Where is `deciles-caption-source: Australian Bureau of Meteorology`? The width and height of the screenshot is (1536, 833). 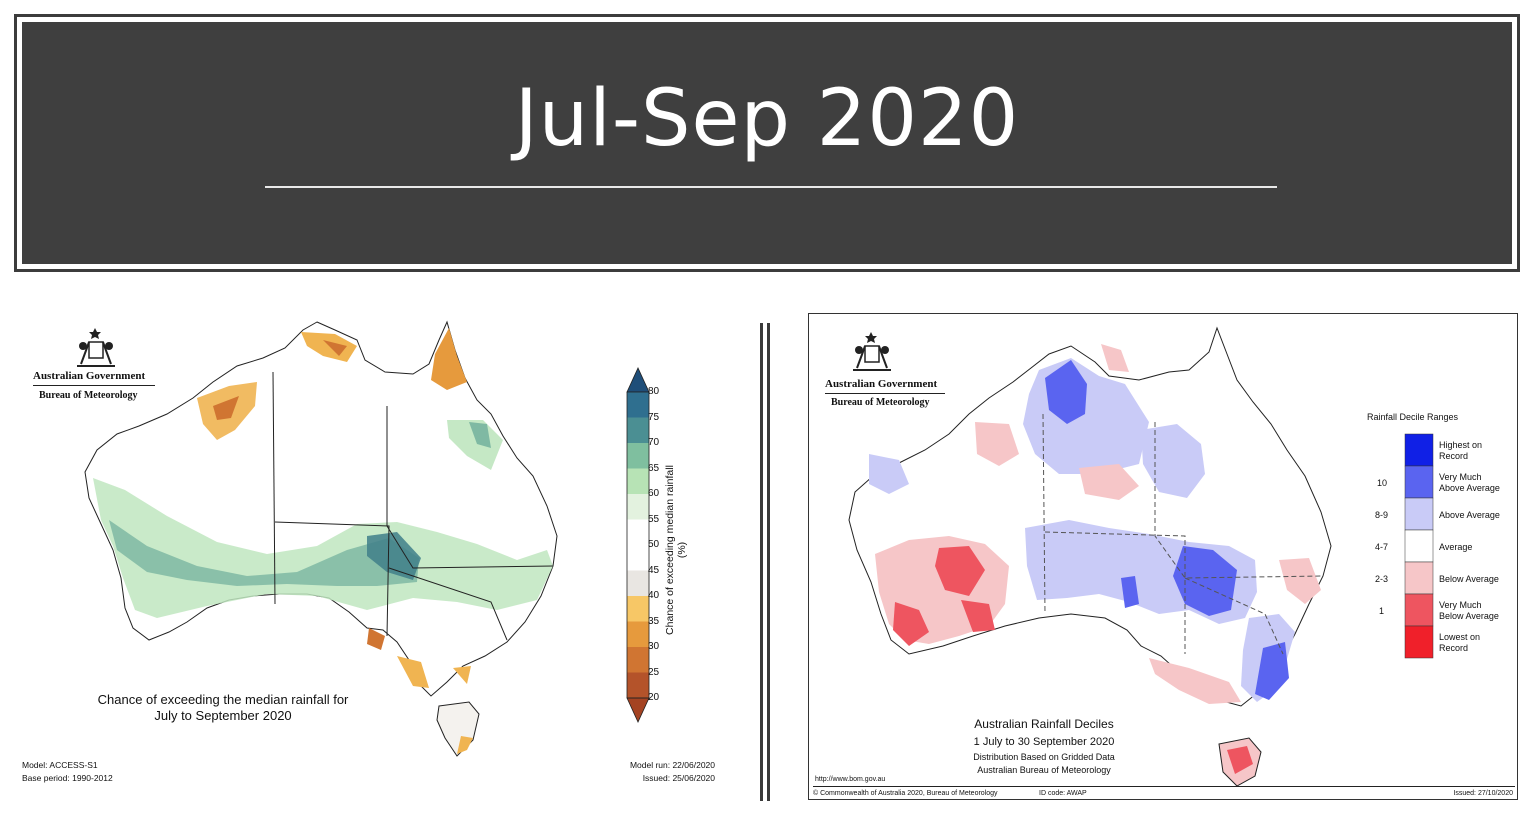
deciles-caption-source: Australian Bureau of Meteorology is located at coordinates (1044, 770).